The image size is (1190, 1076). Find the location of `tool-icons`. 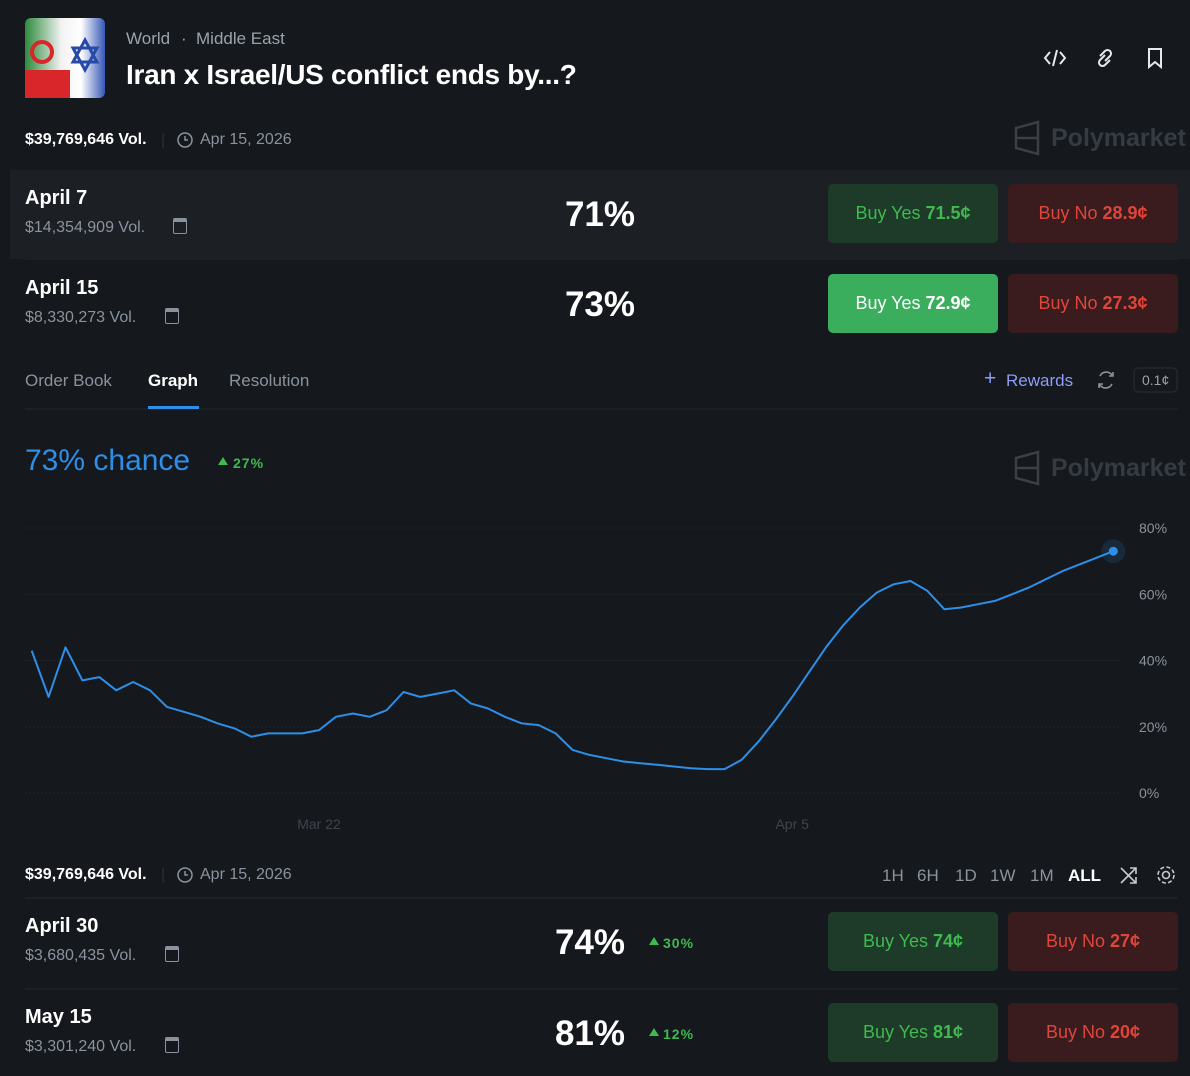

tool-icons is located at coordinates (1136, 627).